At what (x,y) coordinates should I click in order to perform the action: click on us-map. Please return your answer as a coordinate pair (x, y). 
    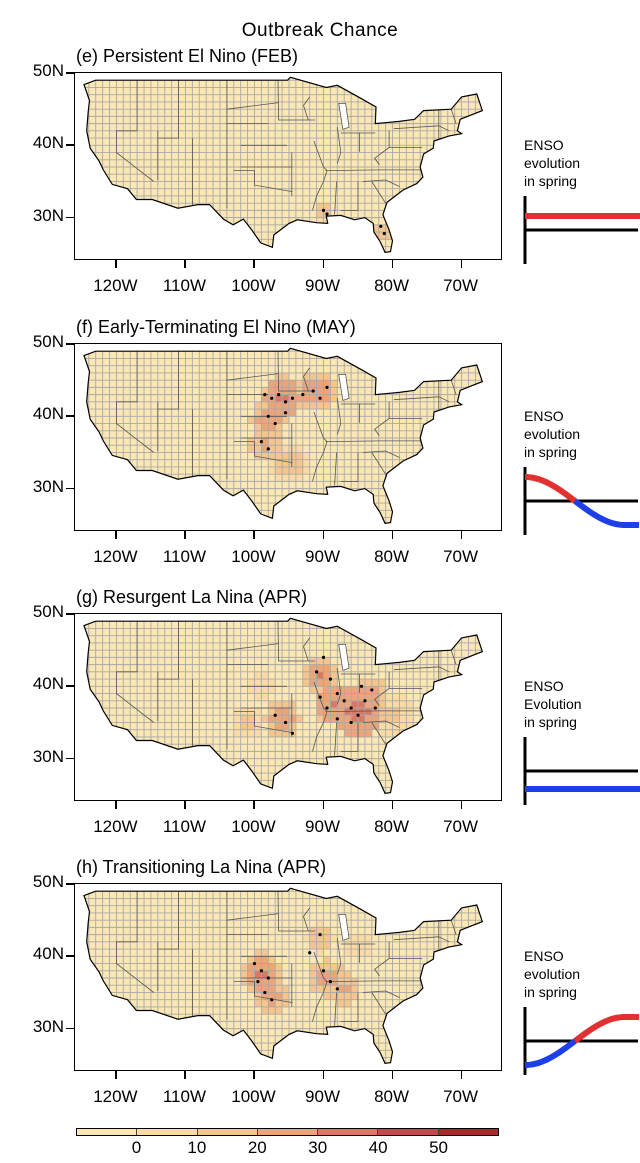
    Looking at the image, I should click on (288, 166).